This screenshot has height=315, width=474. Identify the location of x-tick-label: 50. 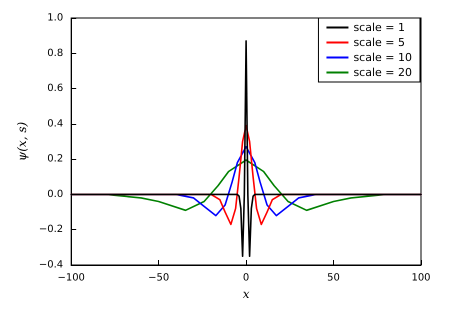
(333, 278).